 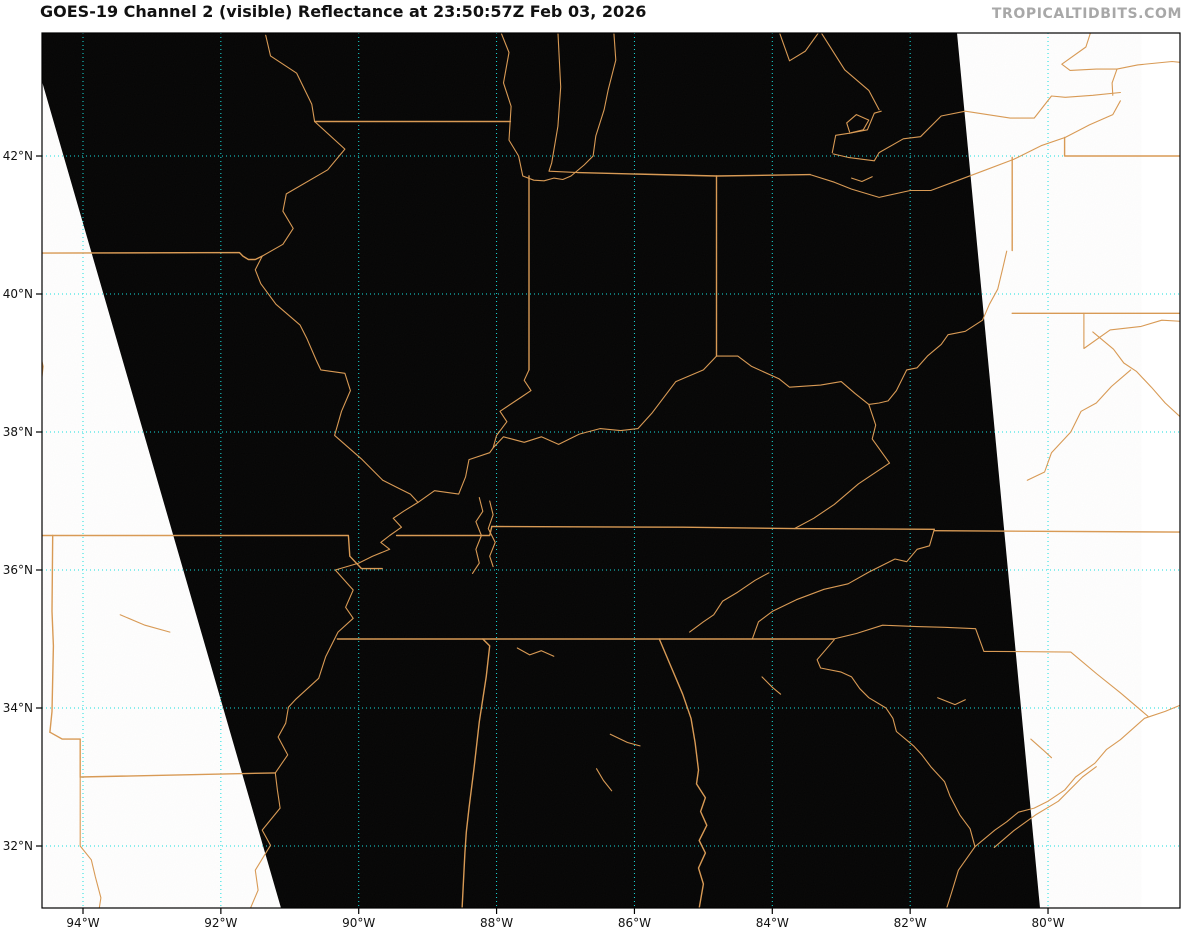 I want to click on map-feature-border-ky-wv, so click(x=879, y=433).